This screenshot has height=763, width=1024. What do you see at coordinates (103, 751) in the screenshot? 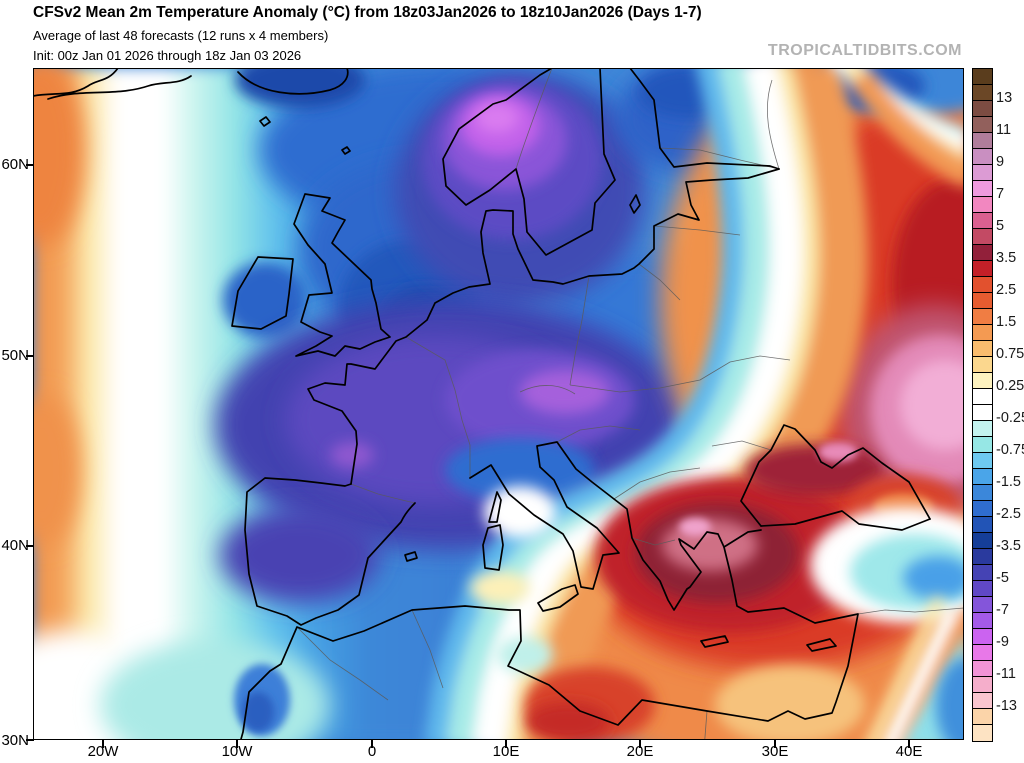
I see `x-axis-label: 20W` at bounding box center [103, 751].